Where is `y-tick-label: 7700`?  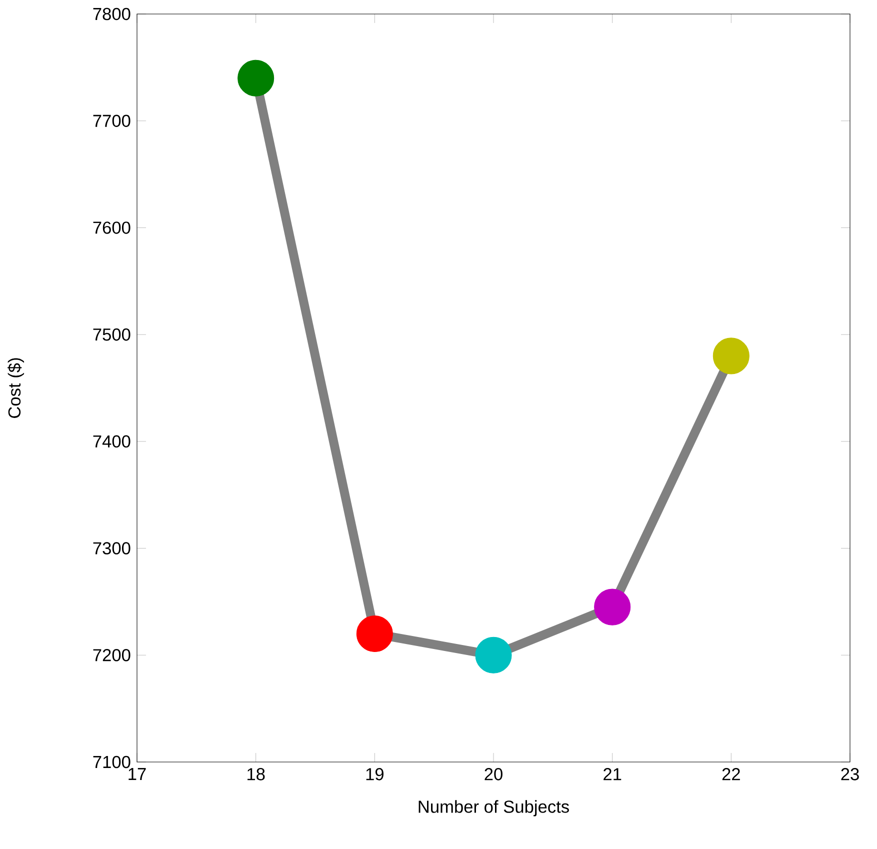 y-tick-label: 7700 is located at coordinates (111, 120).